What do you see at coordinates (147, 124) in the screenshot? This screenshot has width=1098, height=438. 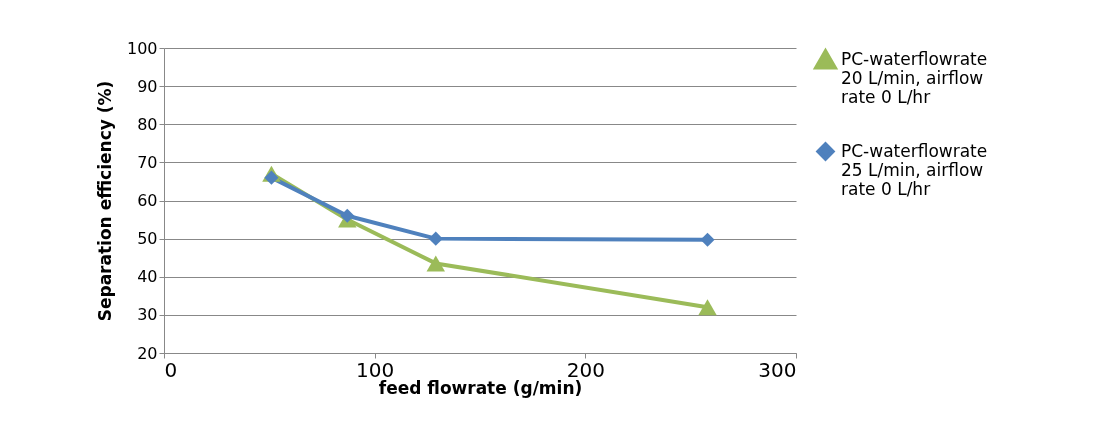 I see `y-tick-label: 80` at bounding box center [147, 124].